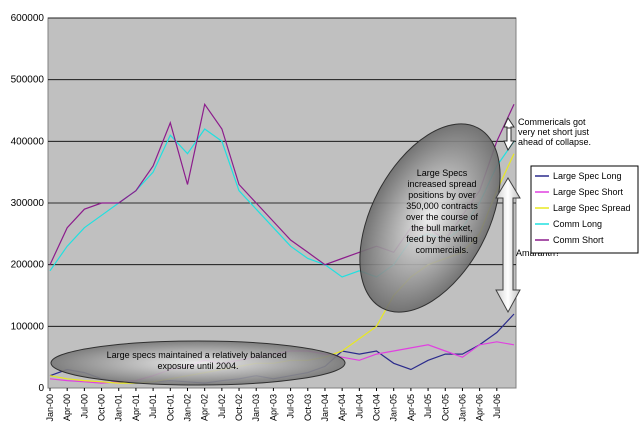 Image resolution: width=640 pixels, height=438 pixels. I want to click on x-tick-label: Jan-05, so click(394, 408).